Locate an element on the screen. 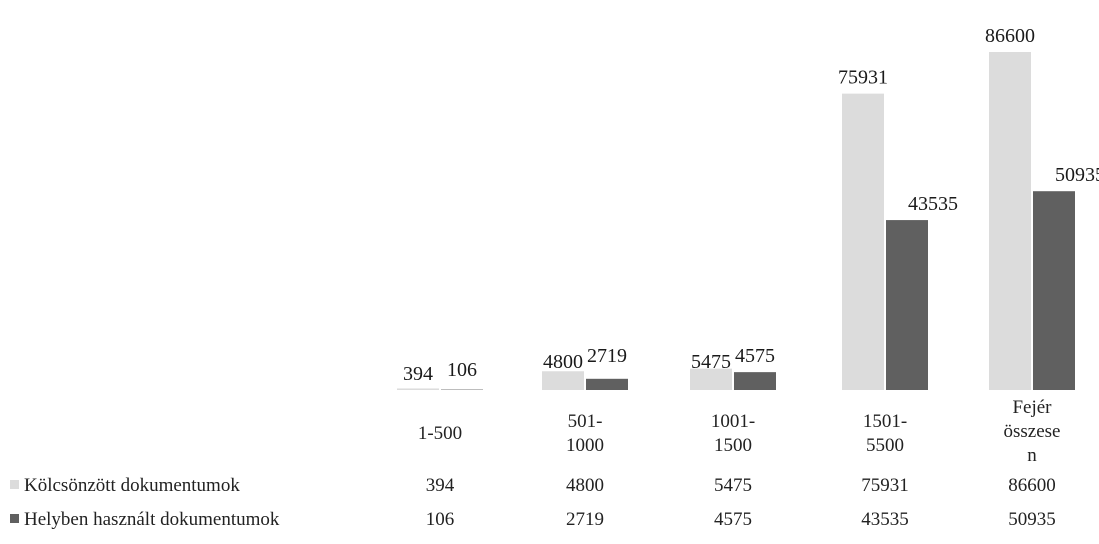  legend-entry: Kölcsönzött dokumentumok is located at coordinates (125, 486).